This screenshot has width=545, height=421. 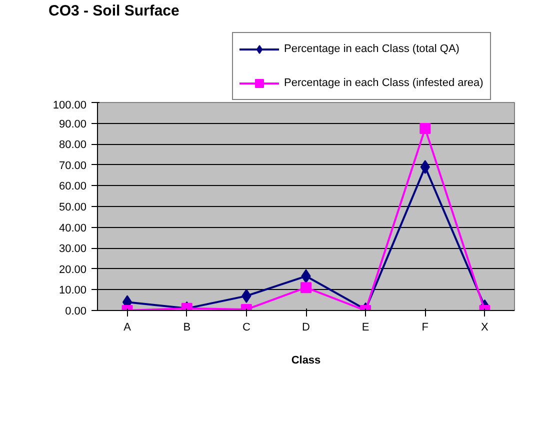 What do you see at coordinates (76, 312) in the screenshot?
I see `y-tick-label: 0.00` at bounding box center [76, 312].